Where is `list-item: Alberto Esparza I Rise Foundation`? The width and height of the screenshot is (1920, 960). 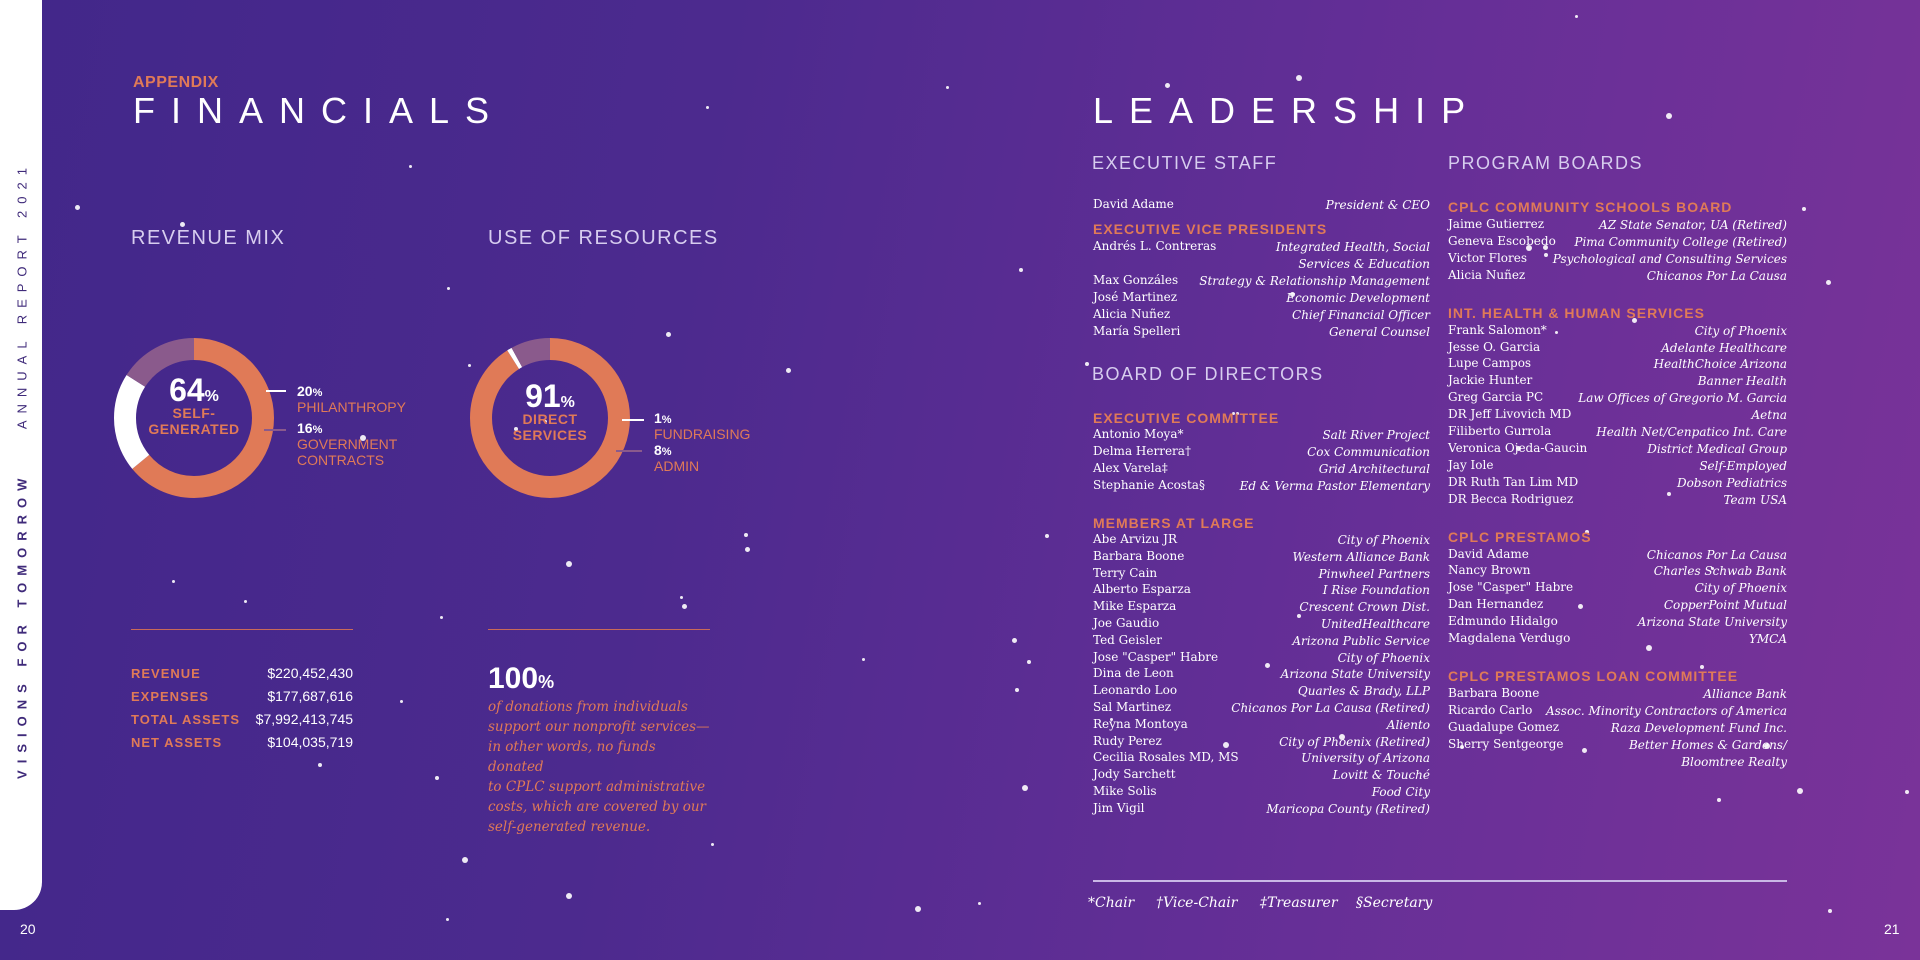 list-item: Alberto Esparza I Rise Foundation is located at coordinates (1261, 590).